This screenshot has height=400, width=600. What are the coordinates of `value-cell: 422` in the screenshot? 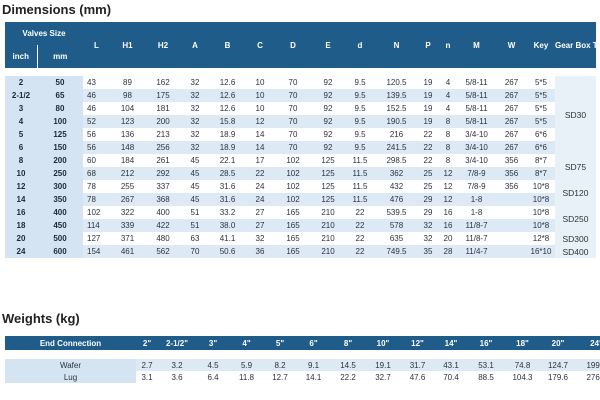 It's located at (163, 225).